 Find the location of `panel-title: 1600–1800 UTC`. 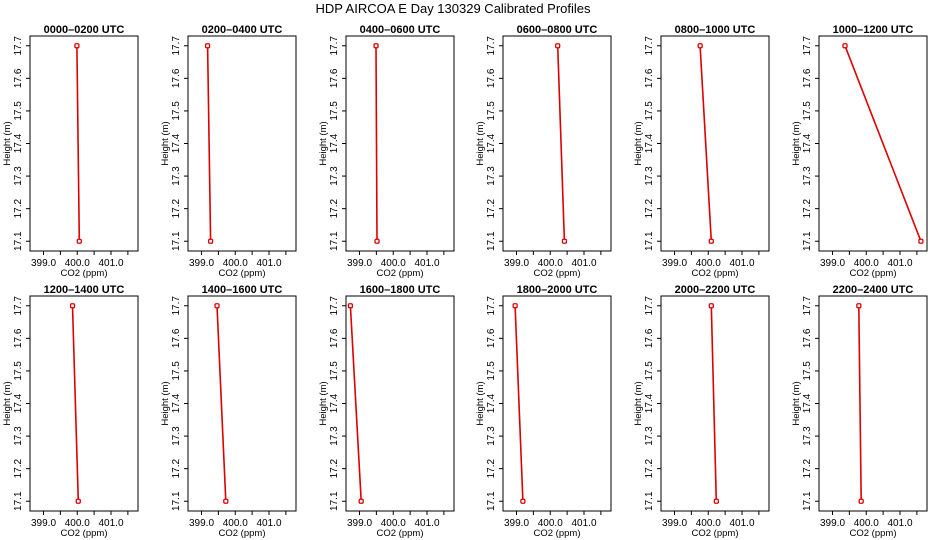

panel-title: 1600–1800 UTC is located at coordinates (400, 290).